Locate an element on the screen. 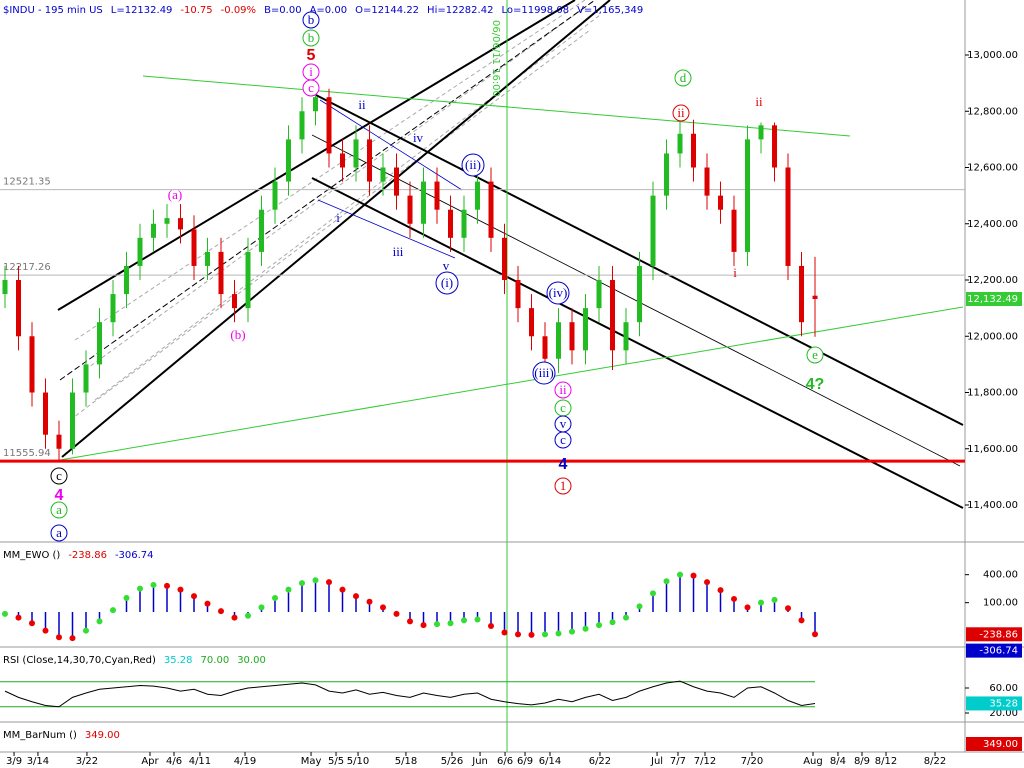 The width and height of the screenshot is (1024, 768). header-item: -10.75 is located at coordinates (196, 10).